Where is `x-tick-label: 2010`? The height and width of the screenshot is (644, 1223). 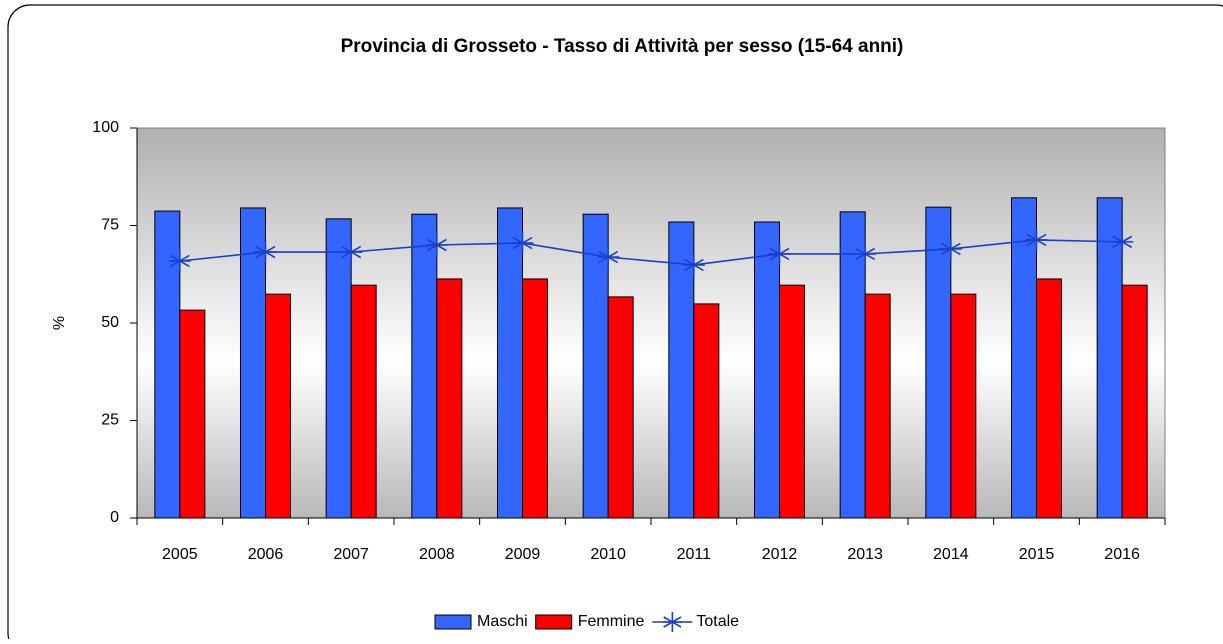
x-tick-label: 2010 is located at coordinates (608, 554).